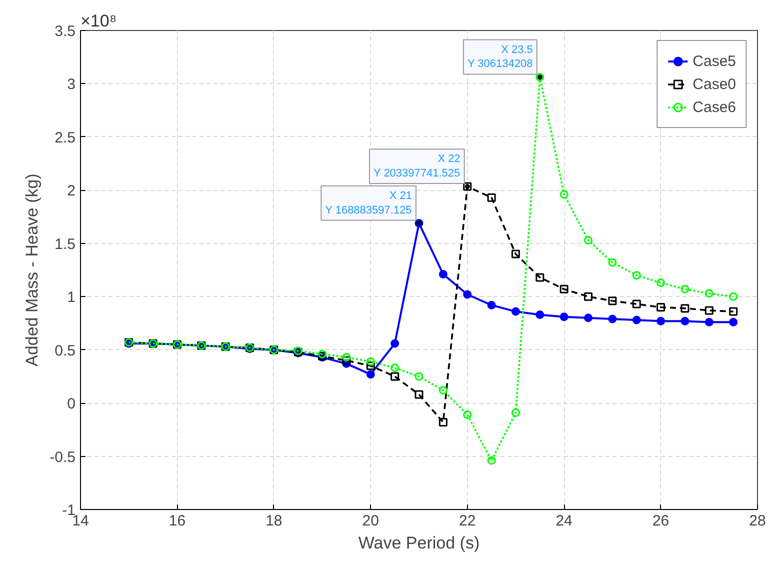 The height and width of the screenshot is (569, 769). I want to click on annotation: X 21 Y 168883597.125, so click(368, 203).